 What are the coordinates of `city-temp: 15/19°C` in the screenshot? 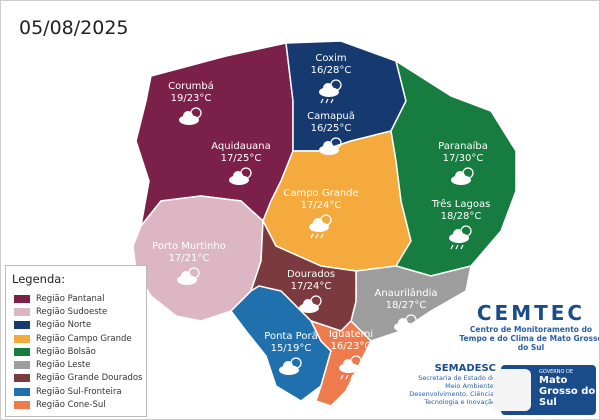 It's located at (291, 348).